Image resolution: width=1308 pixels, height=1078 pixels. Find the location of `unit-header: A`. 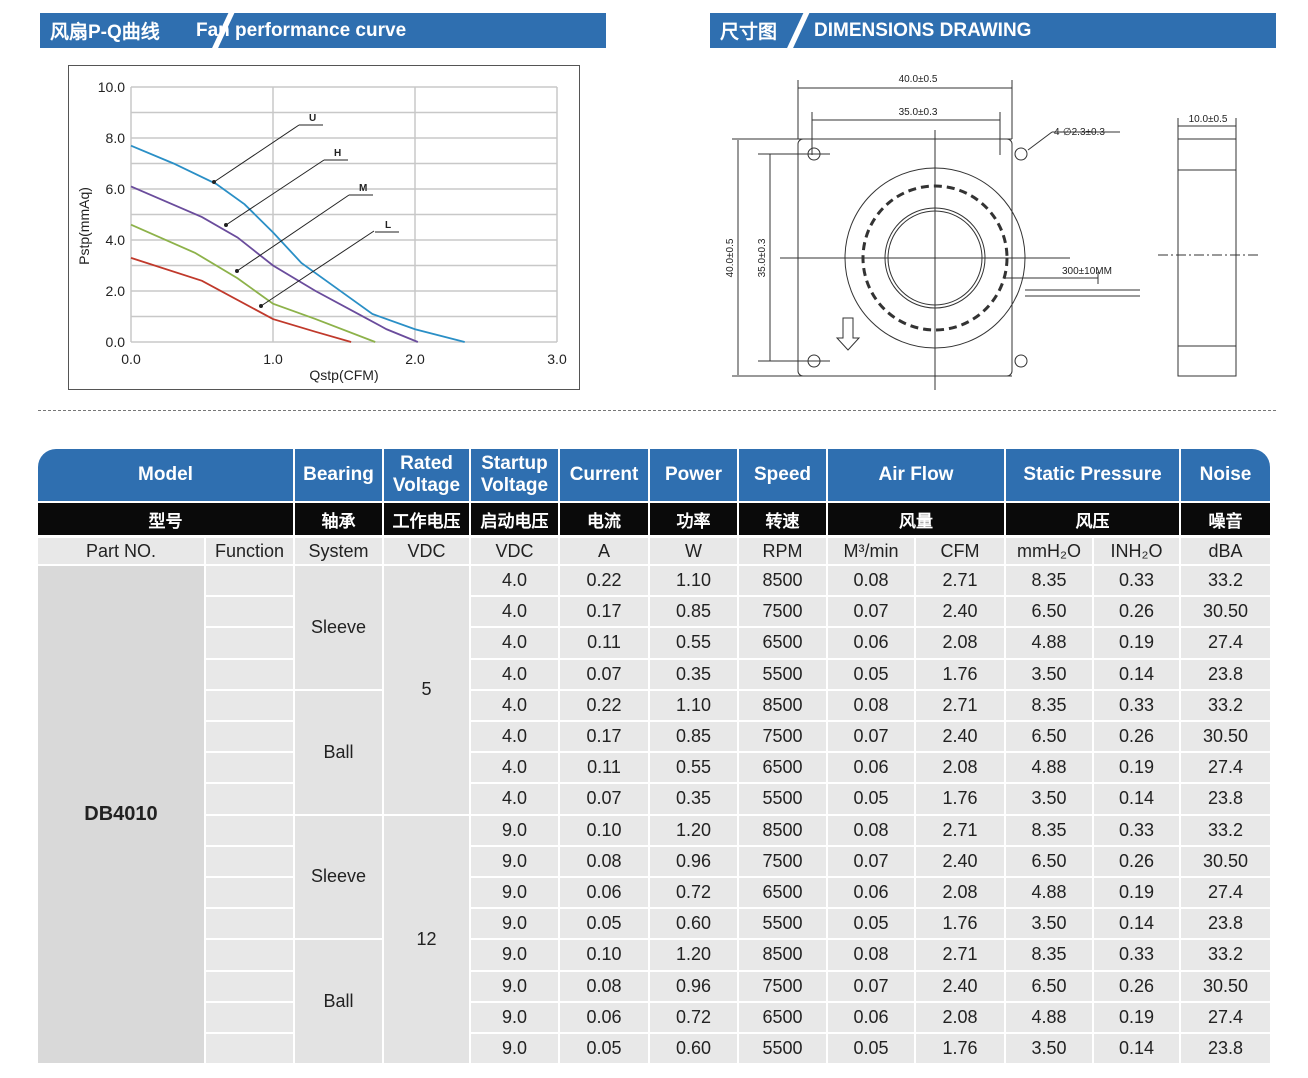

unit-header: A is located at coordinates (604, 551).